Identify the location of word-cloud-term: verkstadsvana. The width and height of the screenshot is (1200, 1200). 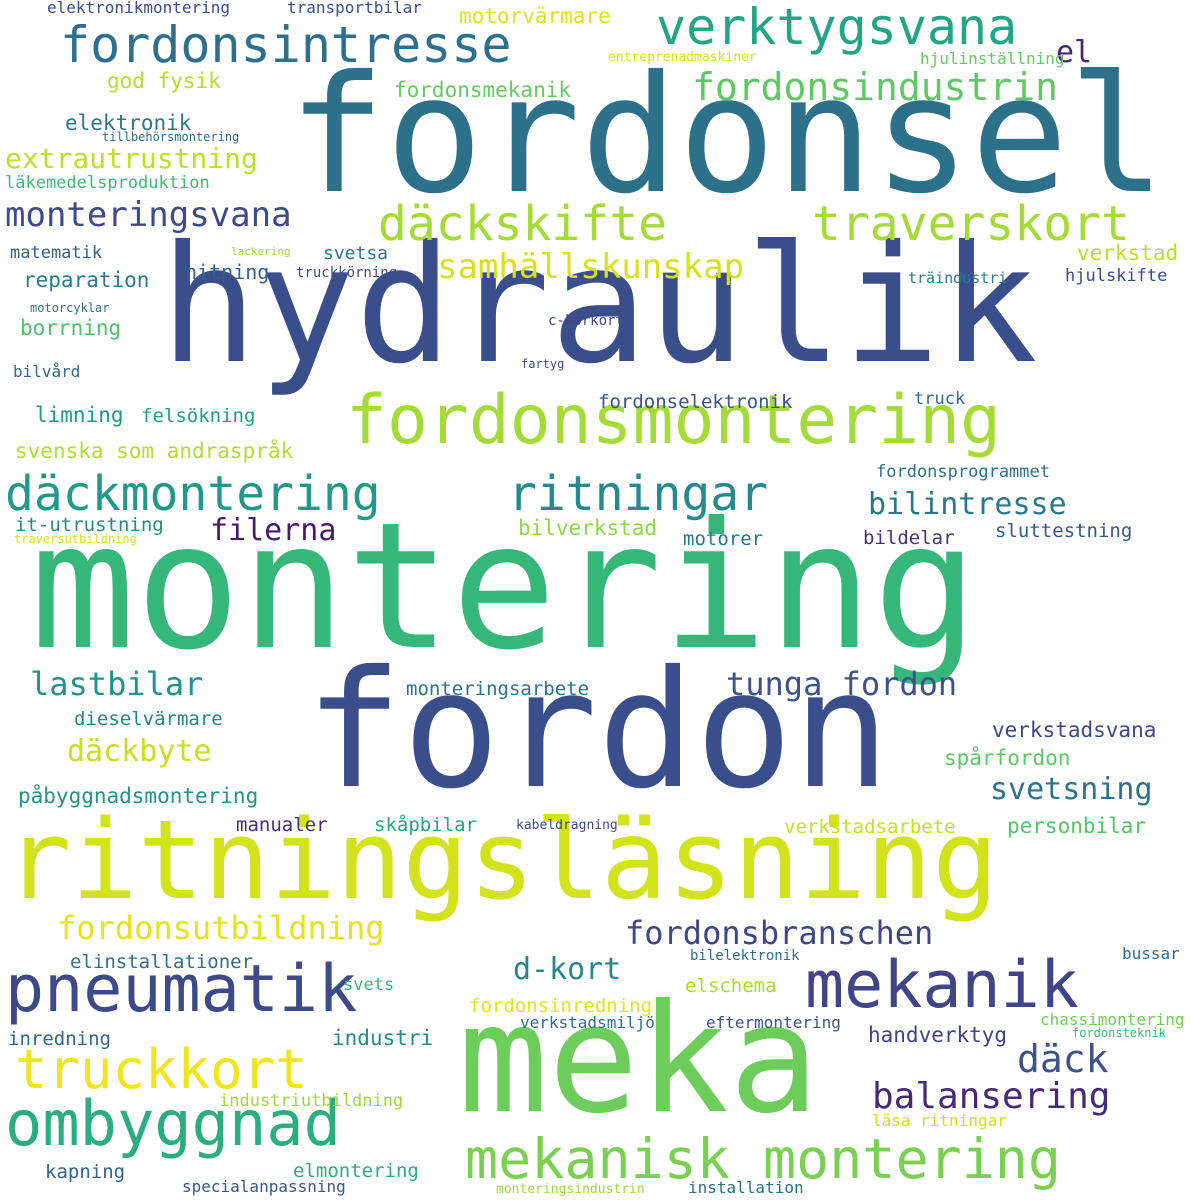
(1074, 730).